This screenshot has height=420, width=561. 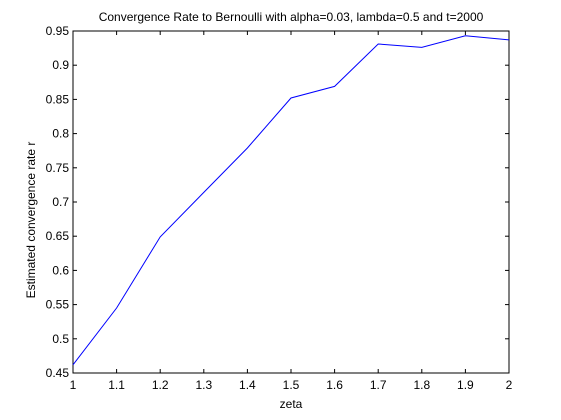 I want to click on x-tick-label: 1.7, so click(x=378, y=385).